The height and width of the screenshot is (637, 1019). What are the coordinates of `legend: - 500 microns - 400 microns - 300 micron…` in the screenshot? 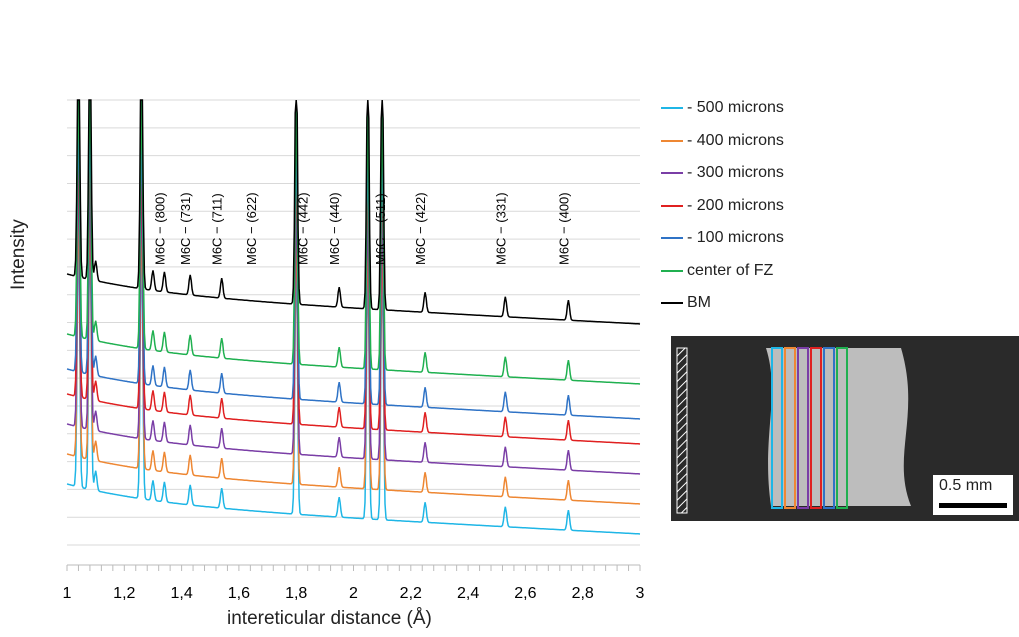 It's located at (741, 206).